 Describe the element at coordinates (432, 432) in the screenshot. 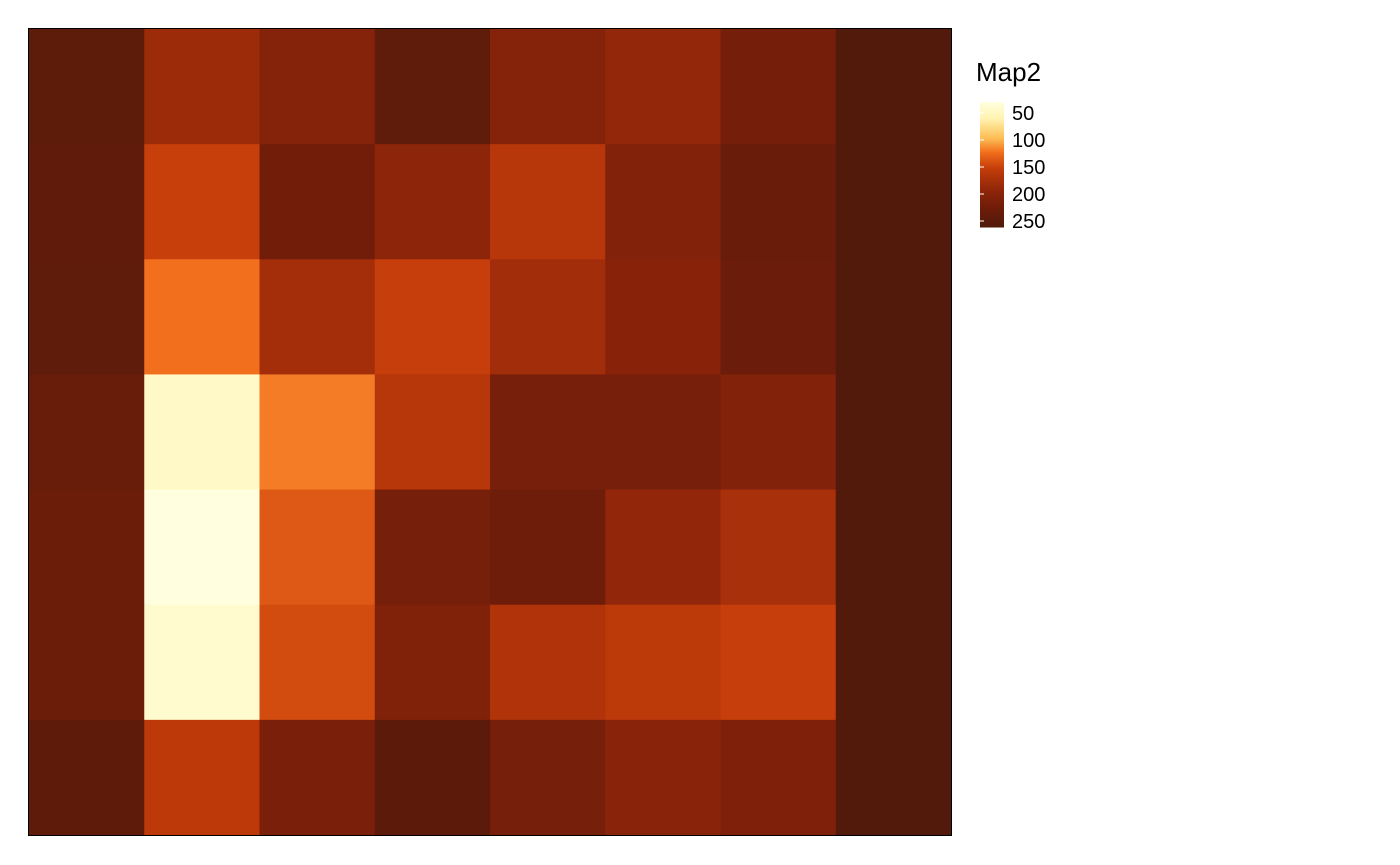

I see `heatmap-cell-r3-c3` at that location.